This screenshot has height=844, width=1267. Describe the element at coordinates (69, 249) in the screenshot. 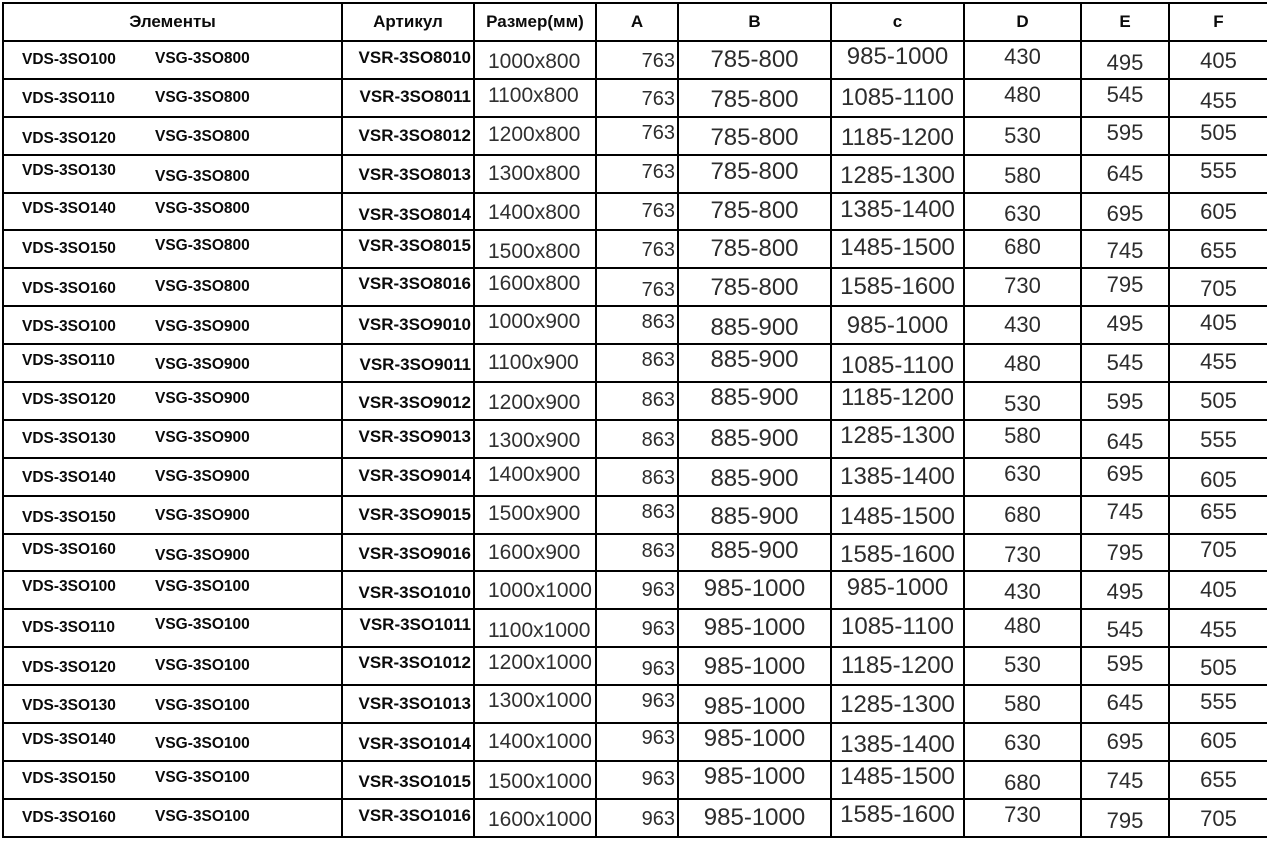

I see `element-code-vds: VDS-3SO150` at that location.